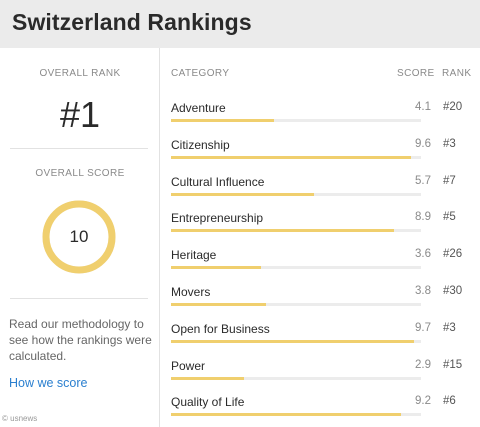 This screenshot has height=427, width=480. What do you see at coordinates (453, 364) in the screenshot?
I see `category-rank: #15` at bounding box center [453, 364].